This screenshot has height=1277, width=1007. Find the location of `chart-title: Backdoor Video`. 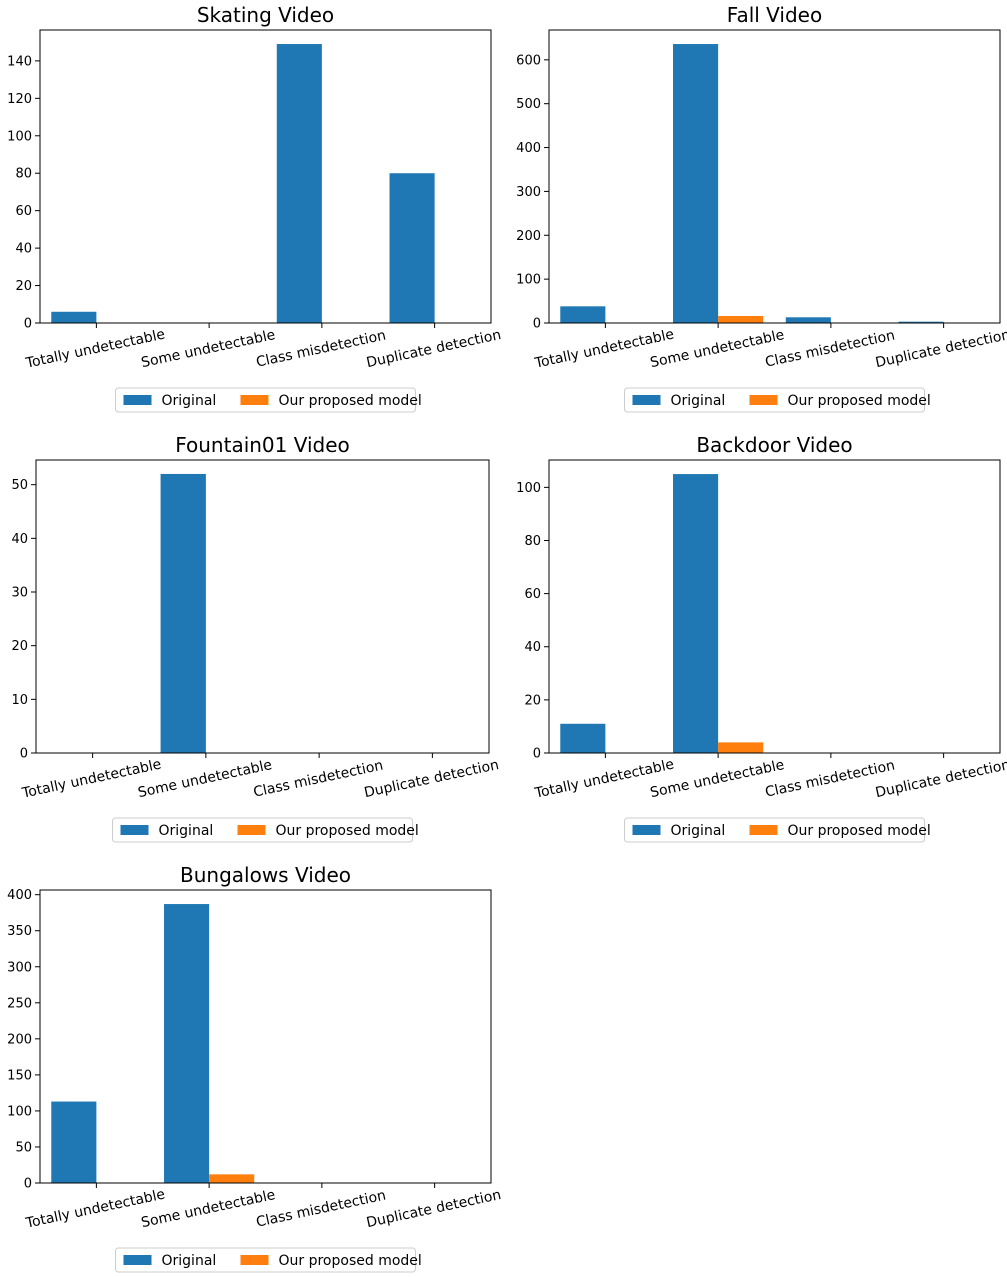

chart-title: Backdoor Video is located at coordinates (774, 445).